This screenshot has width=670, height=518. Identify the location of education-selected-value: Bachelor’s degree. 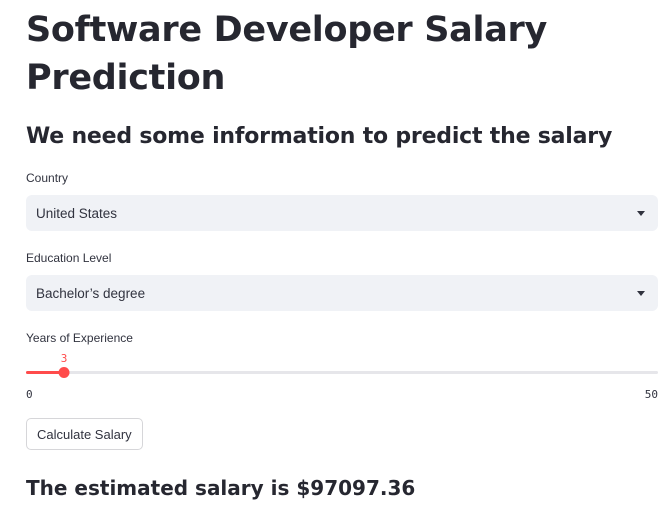
(91, 293).